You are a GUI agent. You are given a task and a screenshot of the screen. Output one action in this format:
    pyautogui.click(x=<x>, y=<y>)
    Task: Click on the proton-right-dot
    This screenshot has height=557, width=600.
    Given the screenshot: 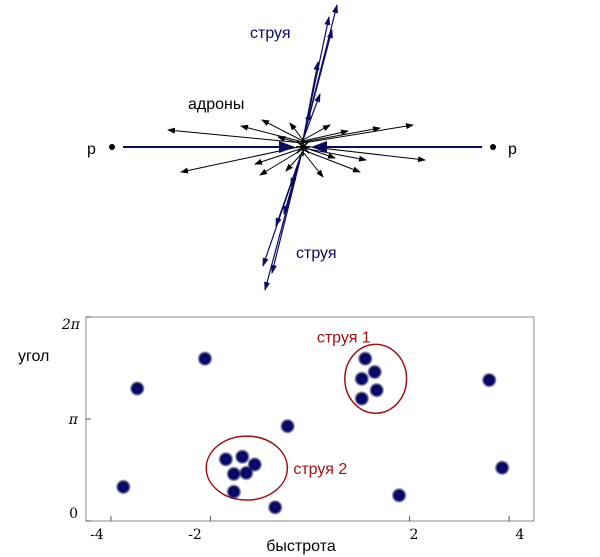 What is the action you would take?
    pyautogui.click(x=493, y=147)
    